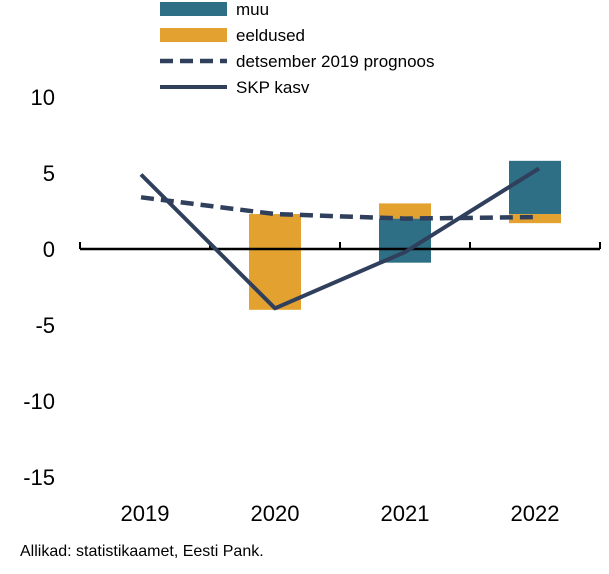 This screenshot has width=609, height=574. What do you see at coordinates (193, 9) in the screenshot?
I see `legend-swatch-muu` at bounding box center [193, 9].